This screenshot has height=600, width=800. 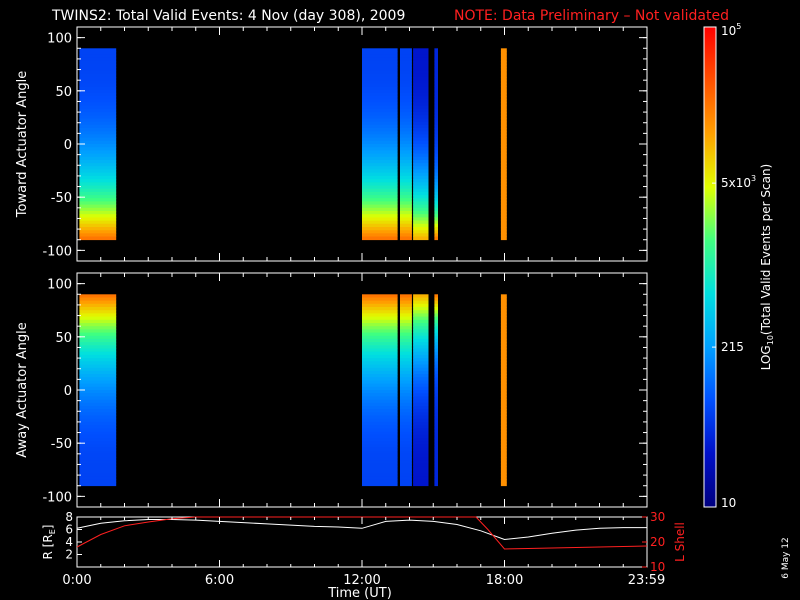 I want to click on y-tick-label: -100, so click(x=57, y=251).